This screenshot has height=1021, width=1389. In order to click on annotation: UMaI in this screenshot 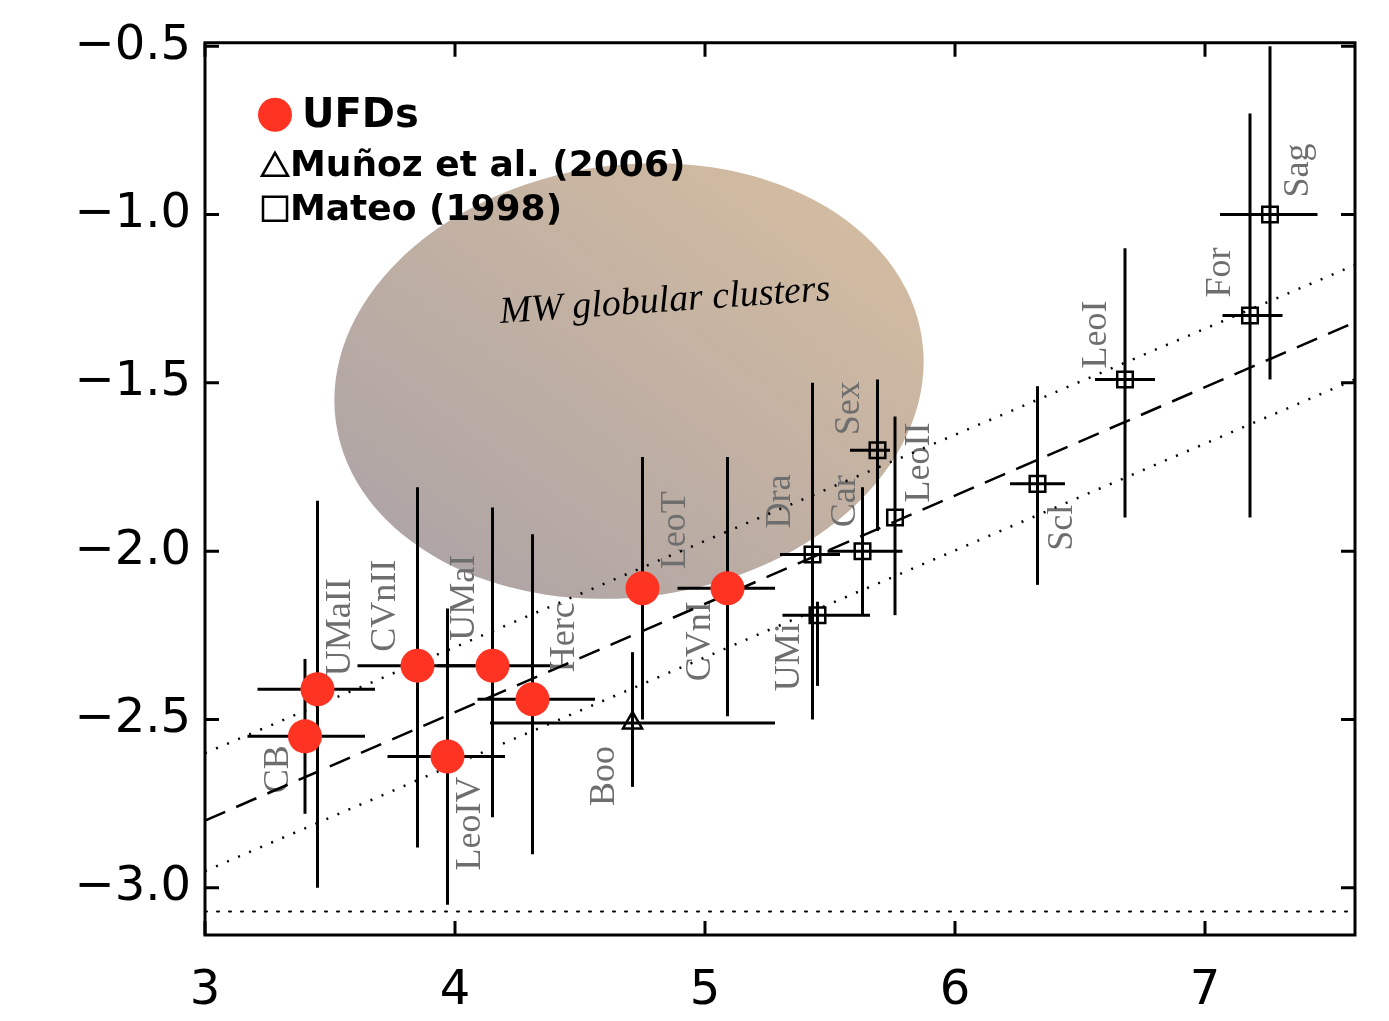, I will do `click(461, 597)`.